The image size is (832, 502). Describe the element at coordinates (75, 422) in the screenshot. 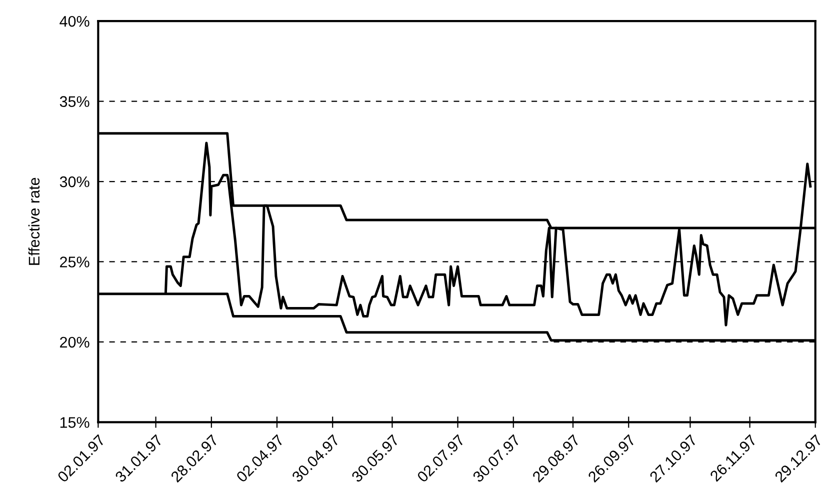

I see `y-tick-label: 15%` at that location.